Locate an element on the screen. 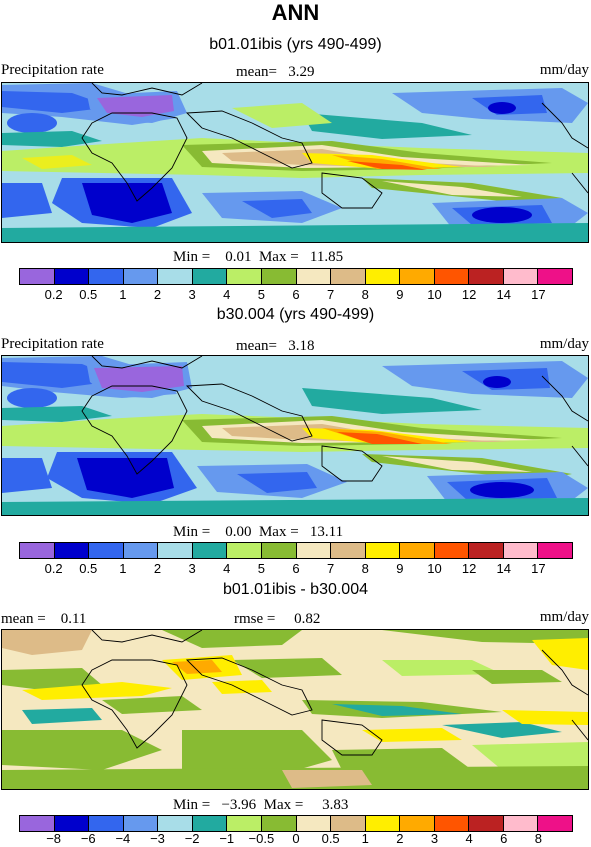 The height and width of the screenshot is (847, 591). tick-label: 0 is located at coordinates (296, 838).